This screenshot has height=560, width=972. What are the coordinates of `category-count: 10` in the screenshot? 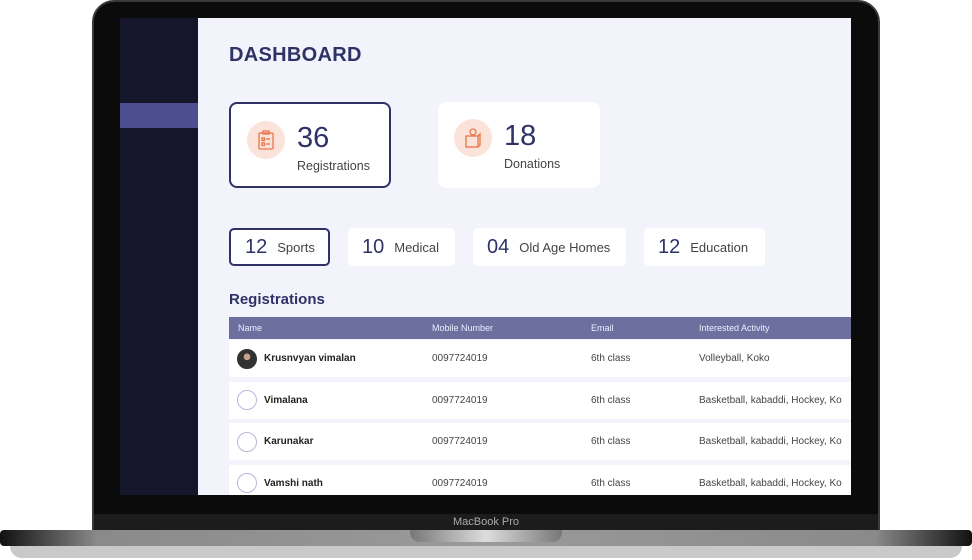 It's located at (373, 246).